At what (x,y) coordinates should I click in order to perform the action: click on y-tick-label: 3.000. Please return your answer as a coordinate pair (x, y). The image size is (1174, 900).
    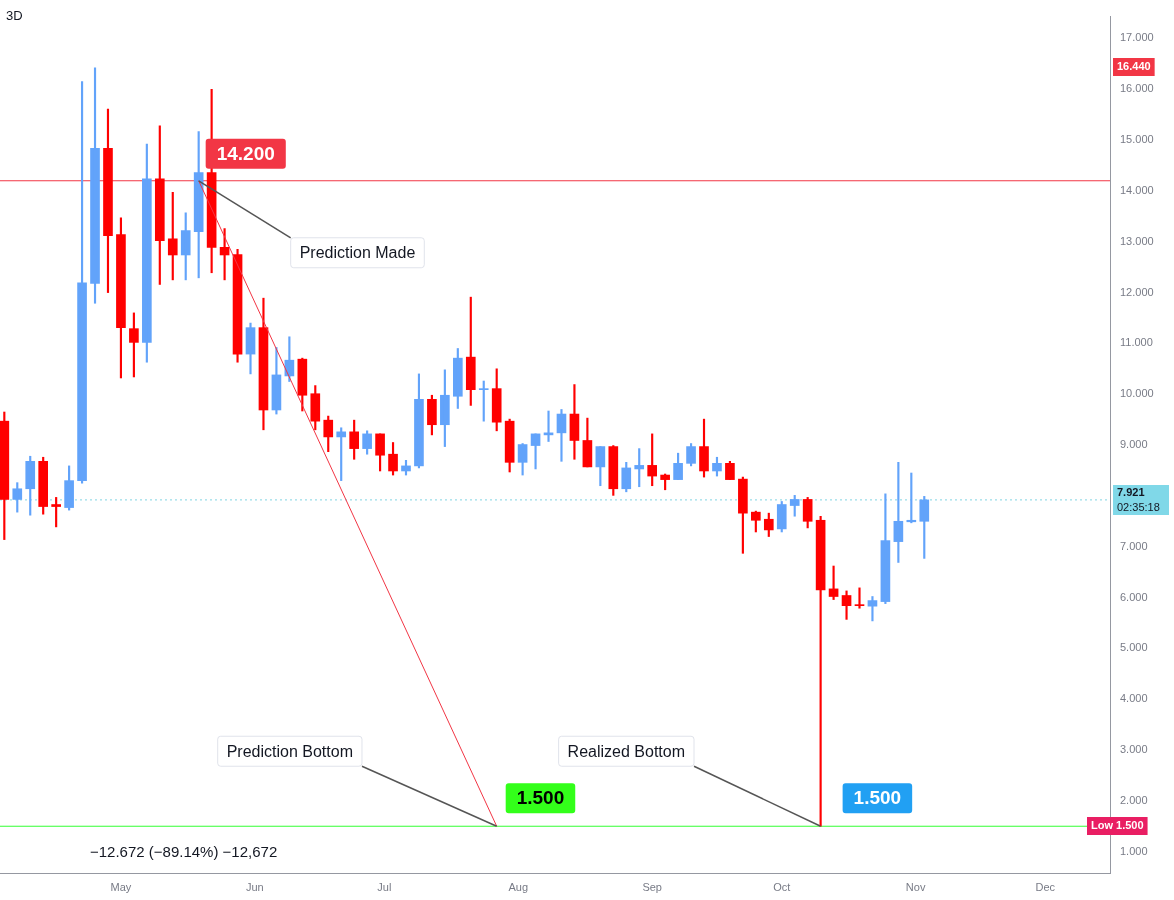
    Looking at the image, I should click on (1134, 749).